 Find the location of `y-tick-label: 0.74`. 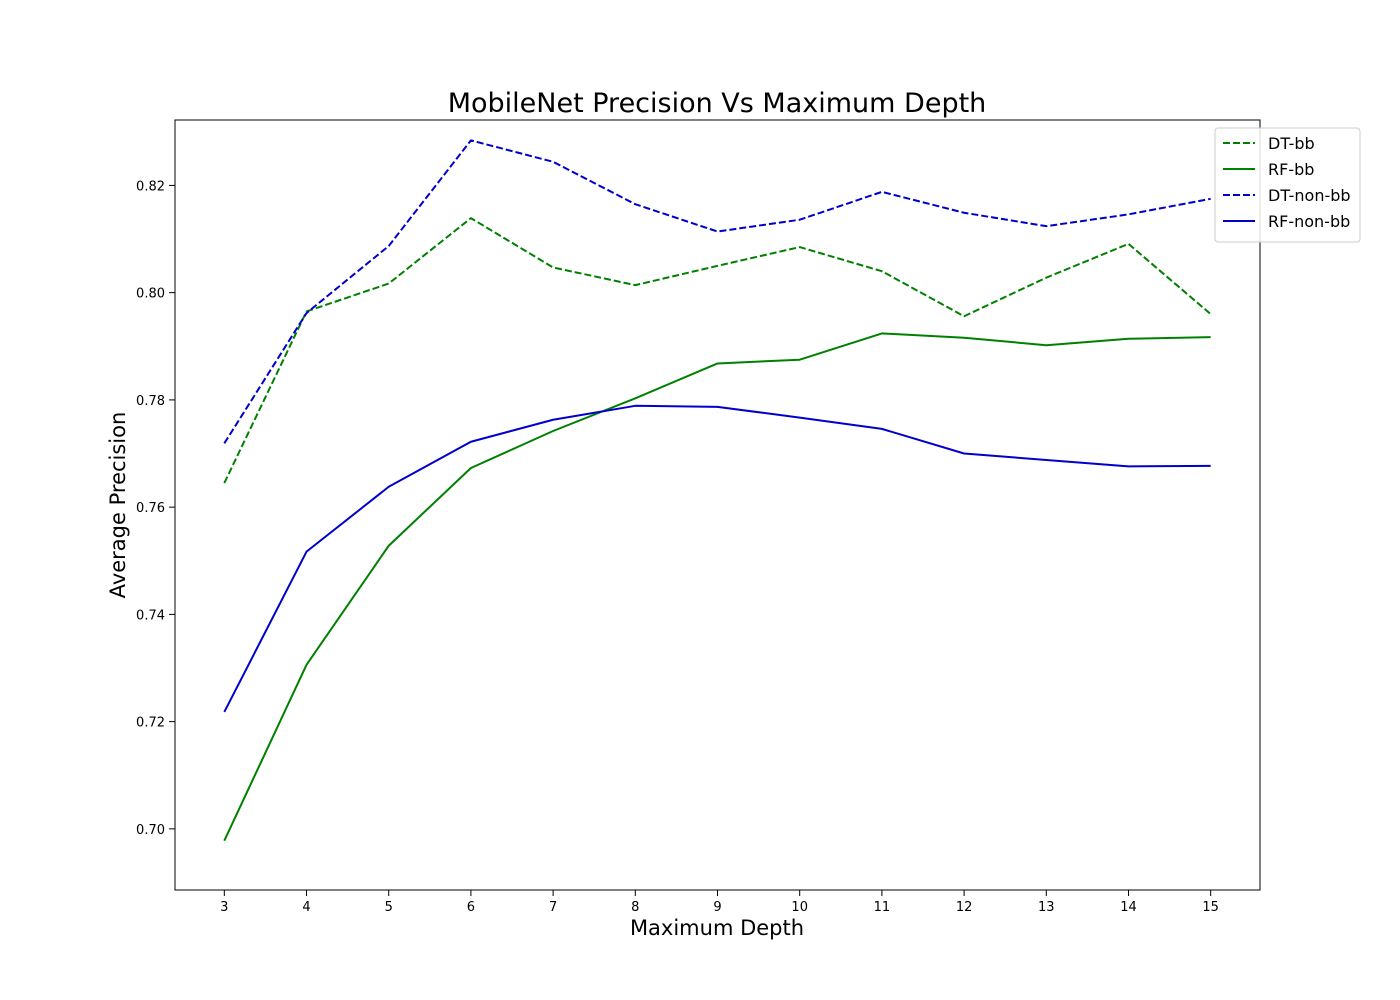

y-tick-label: 0.74 is located at coordinates (150, 615).